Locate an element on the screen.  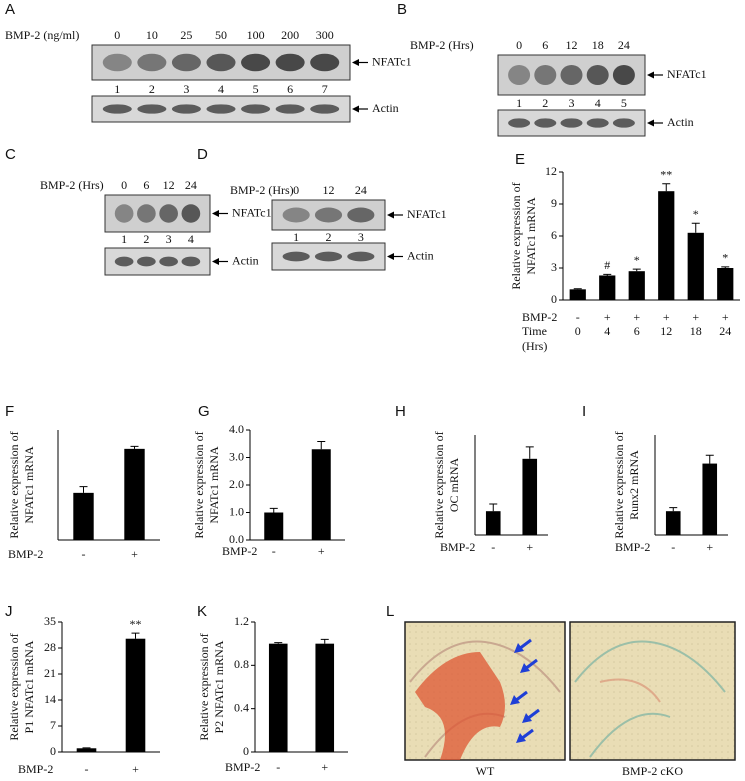
y-tick-label: 0.8 is located at coordinates (241, 664).